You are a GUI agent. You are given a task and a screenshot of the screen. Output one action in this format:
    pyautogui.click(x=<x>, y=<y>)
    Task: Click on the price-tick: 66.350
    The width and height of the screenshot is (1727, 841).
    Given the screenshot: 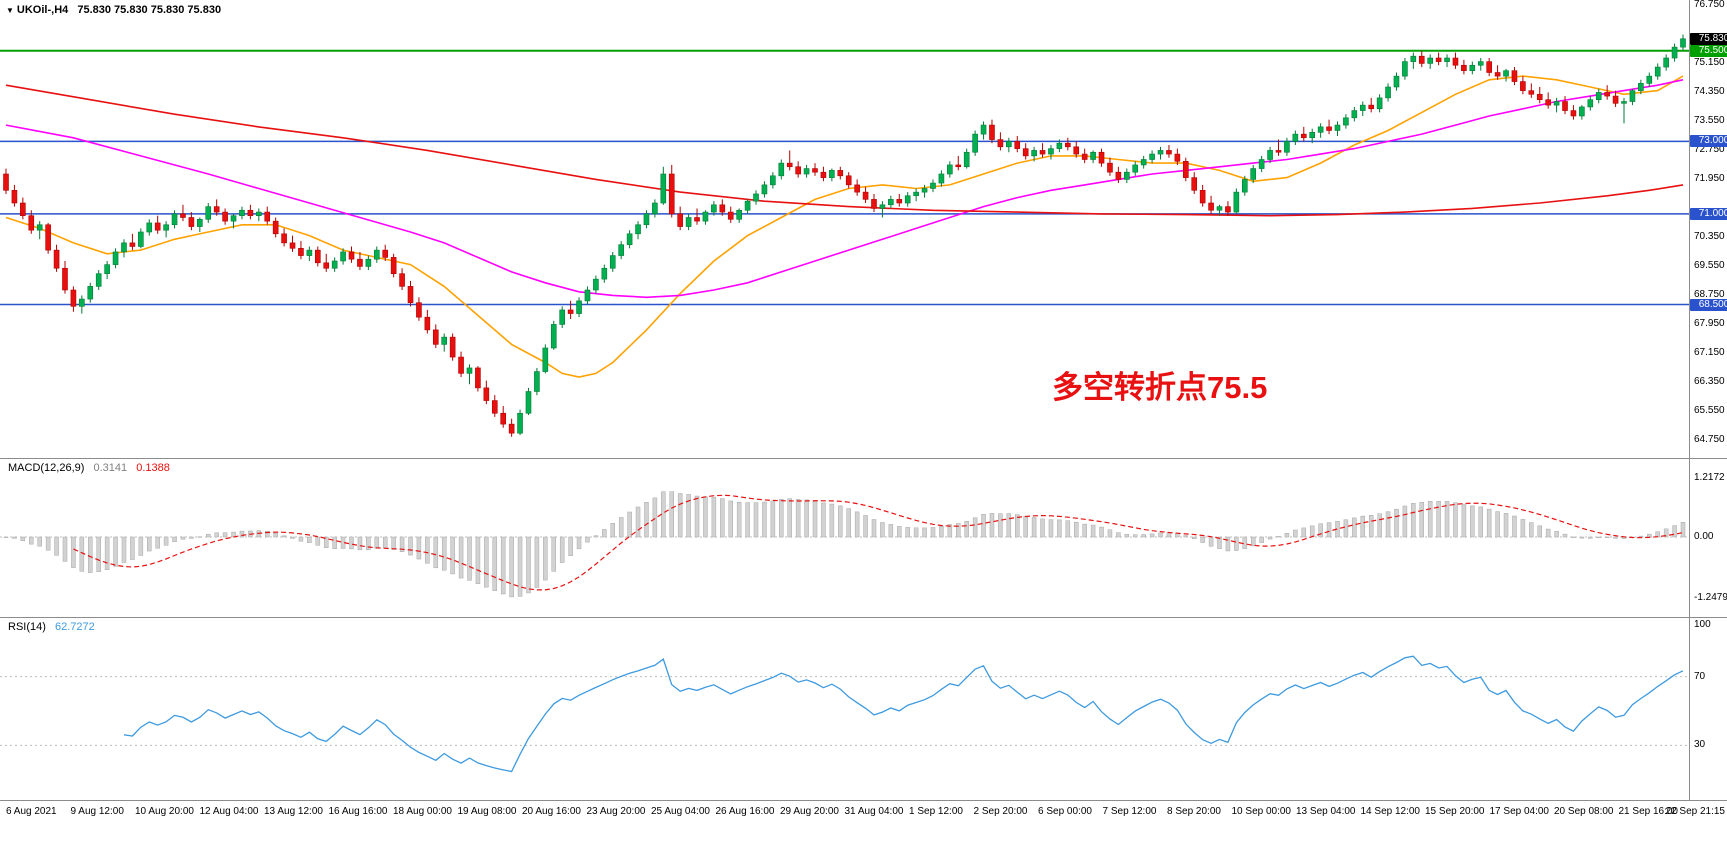 What is the action you would take?
    pyautogui.click(x=1709, y=382)
    